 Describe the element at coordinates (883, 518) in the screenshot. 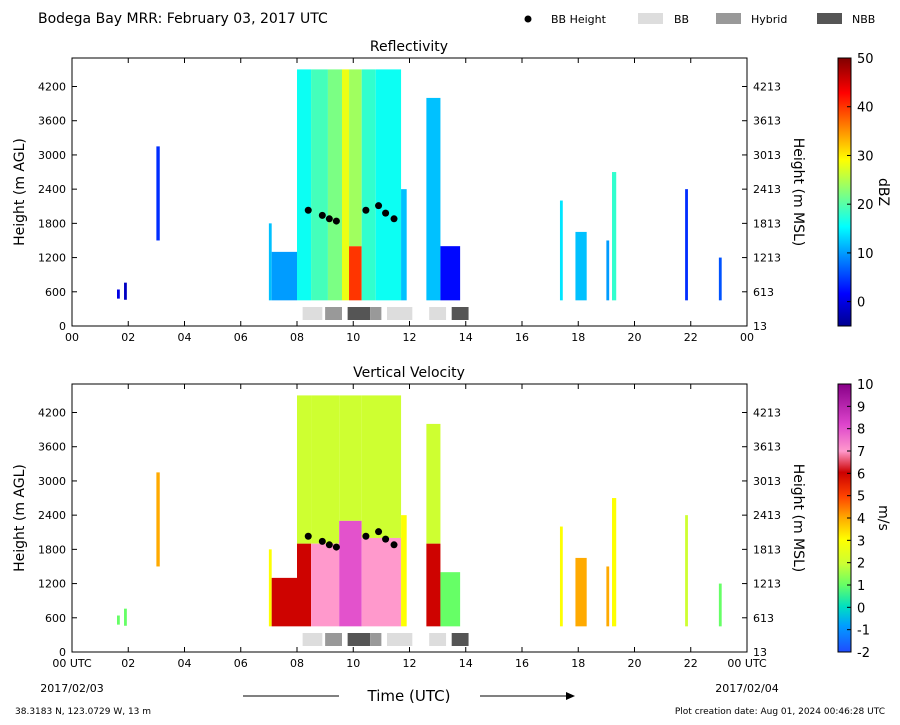

I see `colorbar-label: m/s` at that location.